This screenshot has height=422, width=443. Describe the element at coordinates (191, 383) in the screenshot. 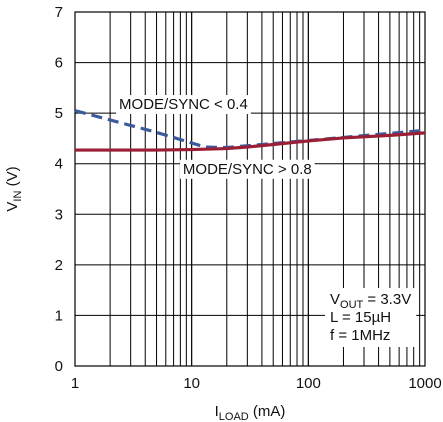

I see `x-tick-label: 10` at that location.